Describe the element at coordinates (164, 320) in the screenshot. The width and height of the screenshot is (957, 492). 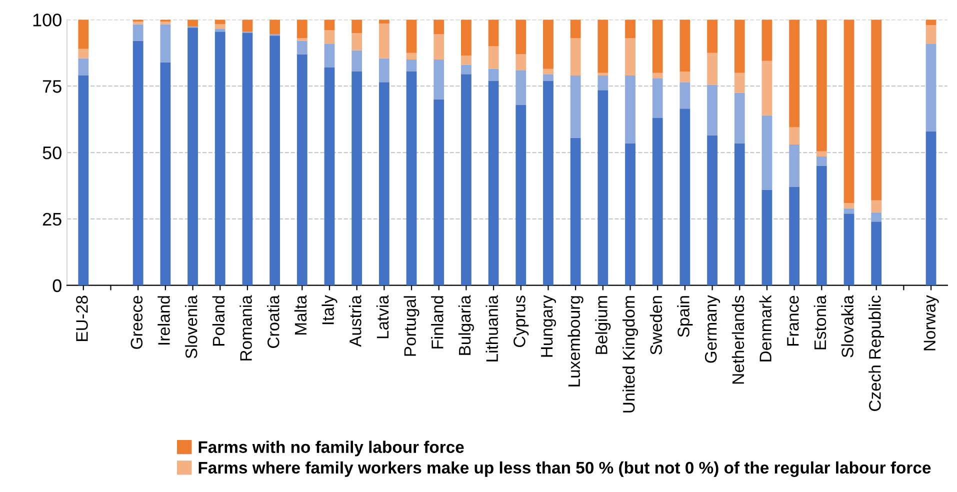
I see `x-tick-label: Ireland` at that location.